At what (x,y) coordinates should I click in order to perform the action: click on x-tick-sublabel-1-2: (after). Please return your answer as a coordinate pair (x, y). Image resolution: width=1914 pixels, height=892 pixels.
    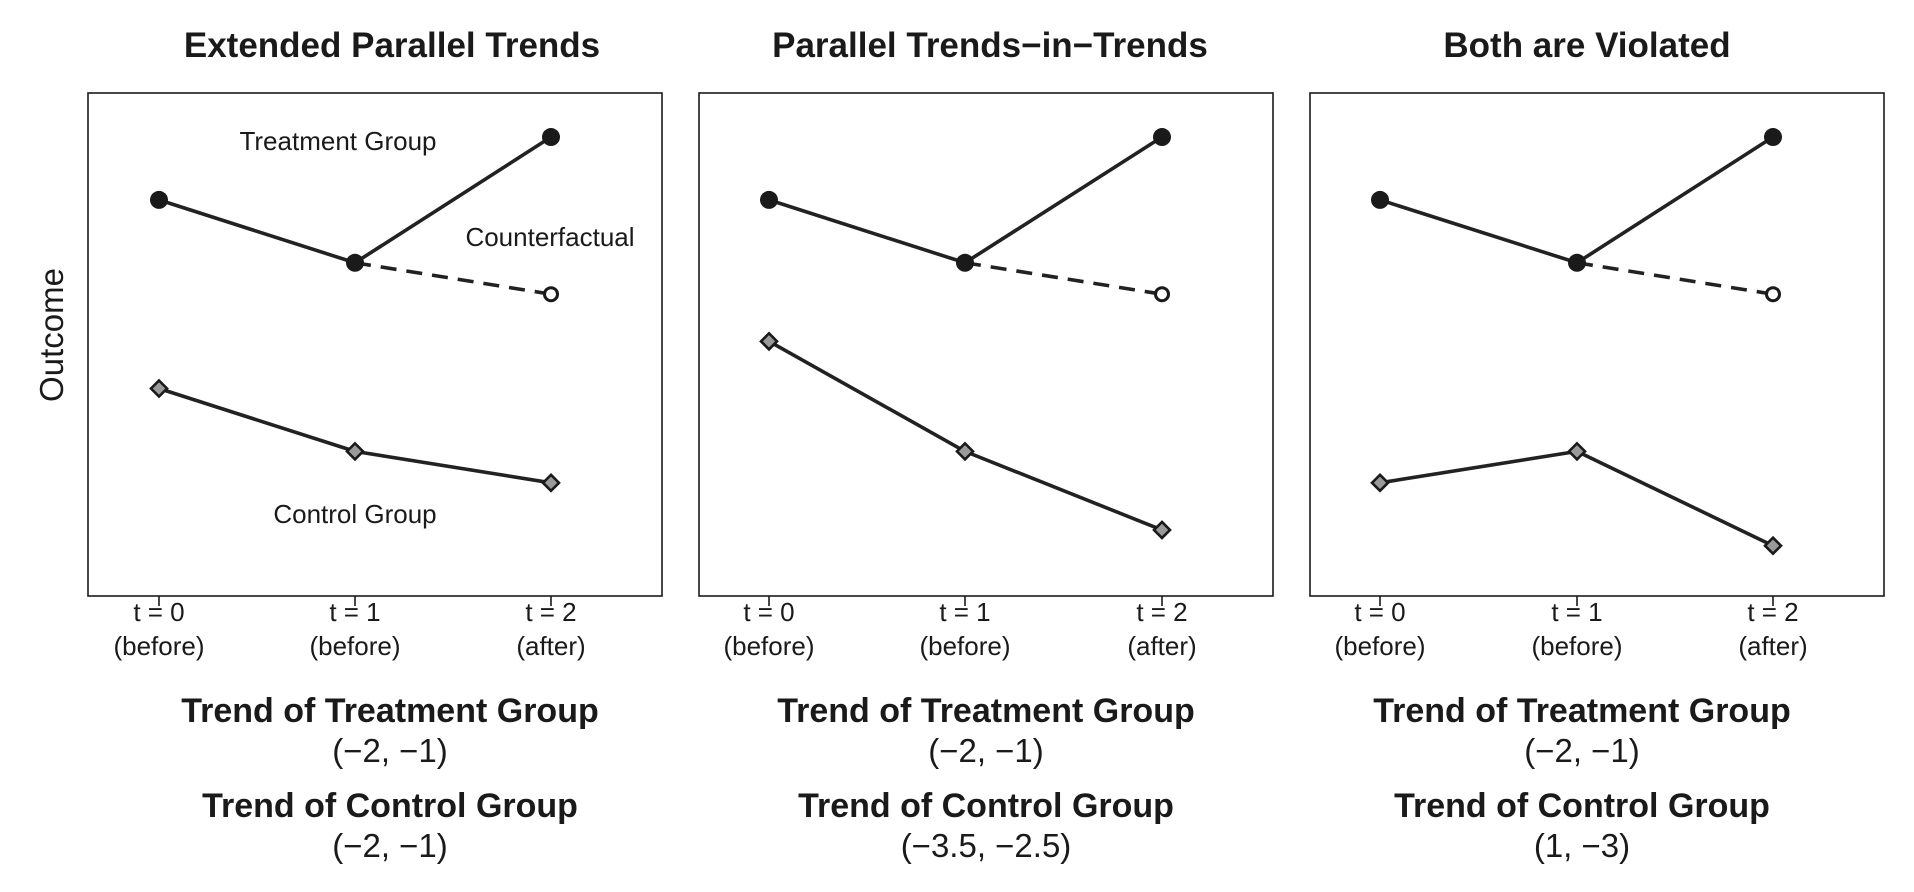
    Looking at the image, I should click on (550, 646).